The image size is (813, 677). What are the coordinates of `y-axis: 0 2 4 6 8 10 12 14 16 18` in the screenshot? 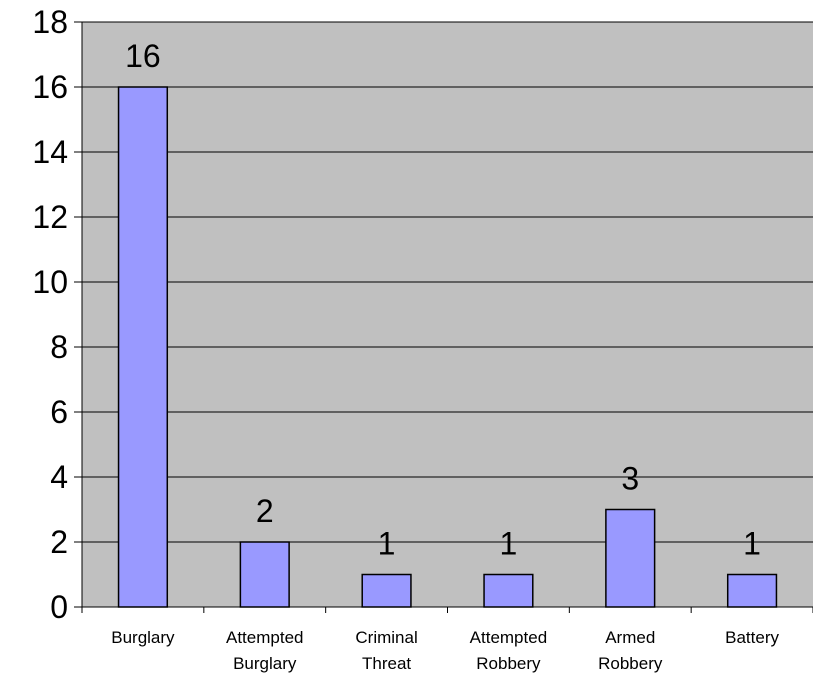 It's located at (57, 314).